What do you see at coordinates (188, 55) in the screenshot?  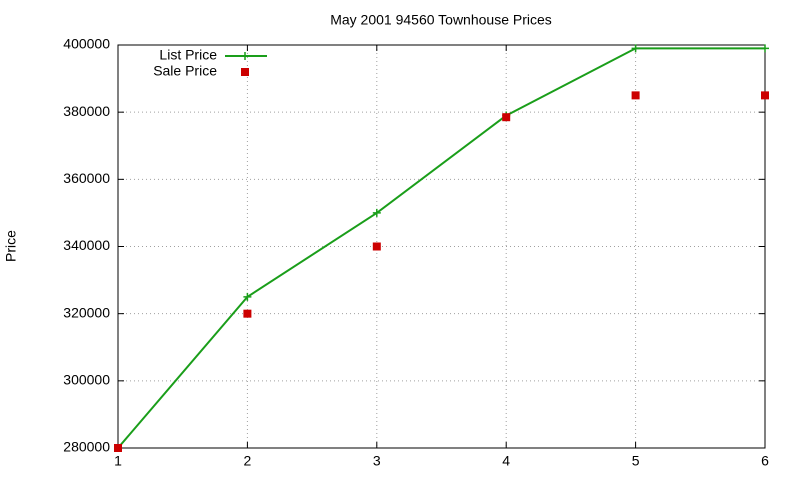 I see `legend-label: List Price` at bounding box center [188, 55].